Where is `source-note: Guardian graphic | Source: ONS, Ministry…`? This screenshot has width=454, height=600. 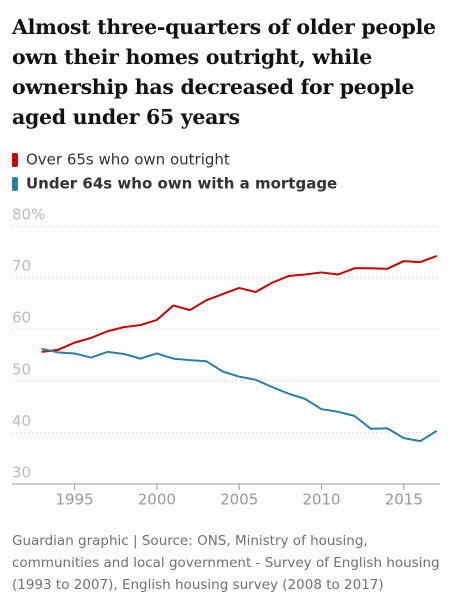
source-note: Guardian graphic | Source: ONS, Ministry… is located at coordinates (226, 563).